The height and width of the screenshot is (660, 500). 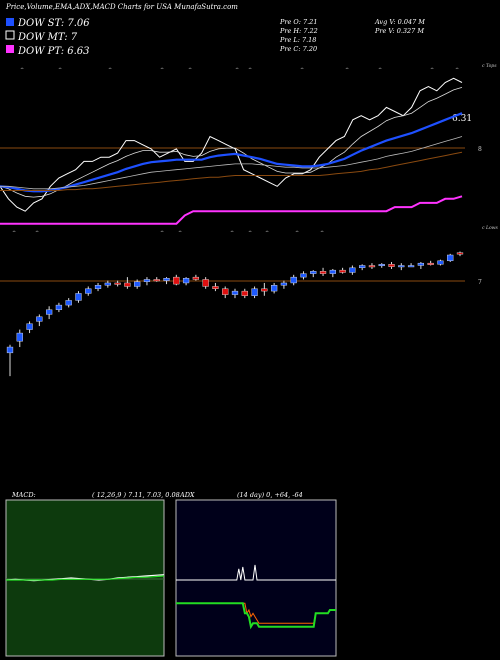 What do you see at coordinates (256, 616) in the screenshot?
I see `adx-line-plus-di` at bounding box center [256, 616].